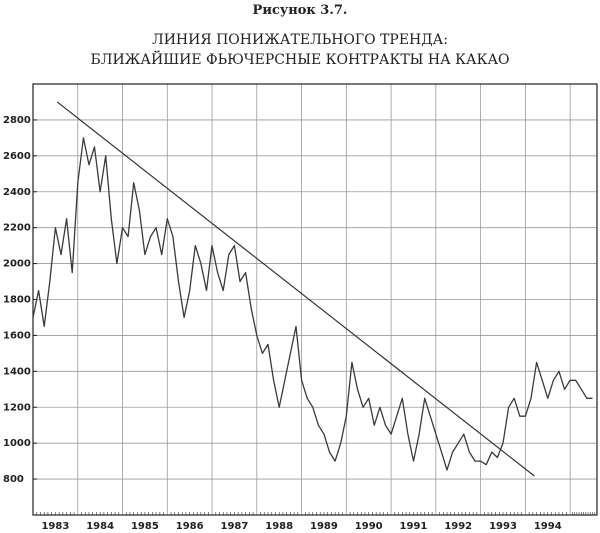  Describe the element at coordinates (17, 192) in the screenshot. I see `y-tick-label: 2400` at that location.